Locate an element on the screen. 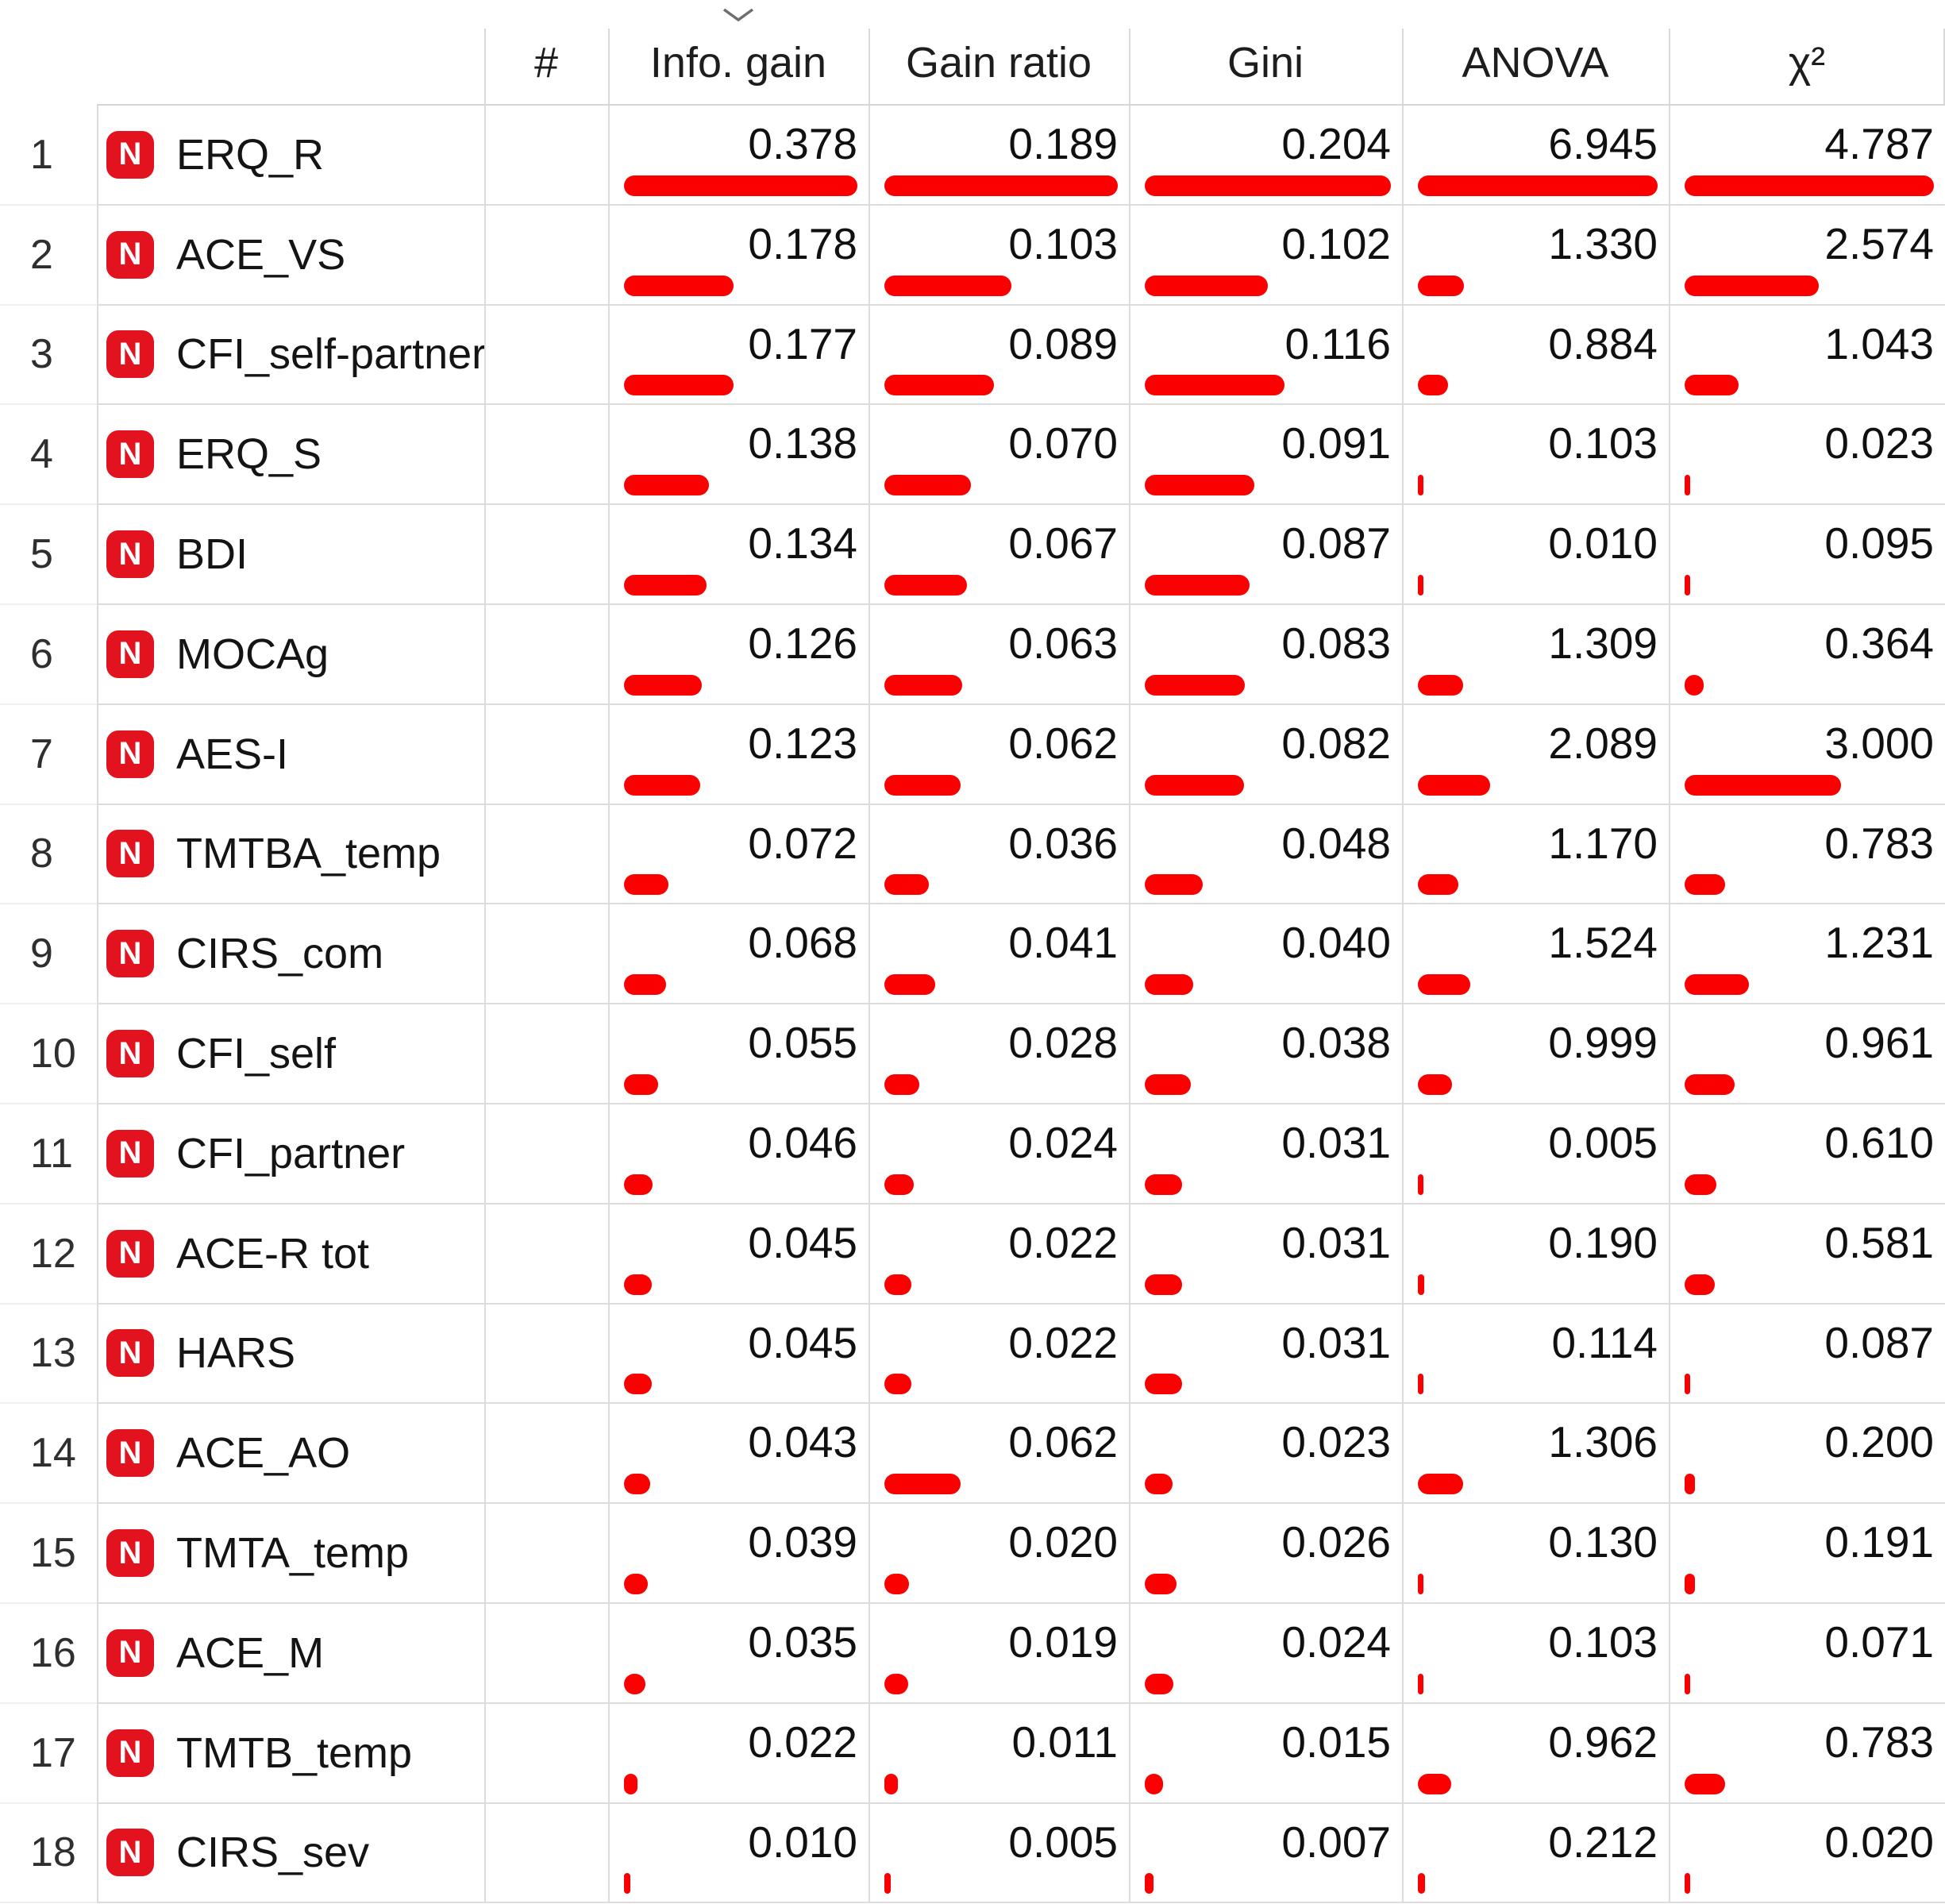  metric-cell-gain-ratio: 0.103 is located at coordinates (999, 255).